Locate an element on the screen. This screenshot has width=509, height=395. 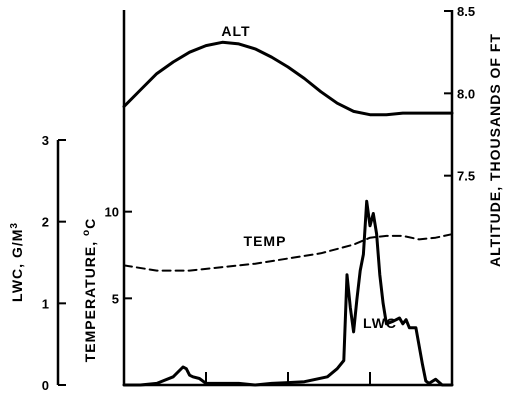
lwc-tick-label-2: 2 is located at coordinates (45, 222).